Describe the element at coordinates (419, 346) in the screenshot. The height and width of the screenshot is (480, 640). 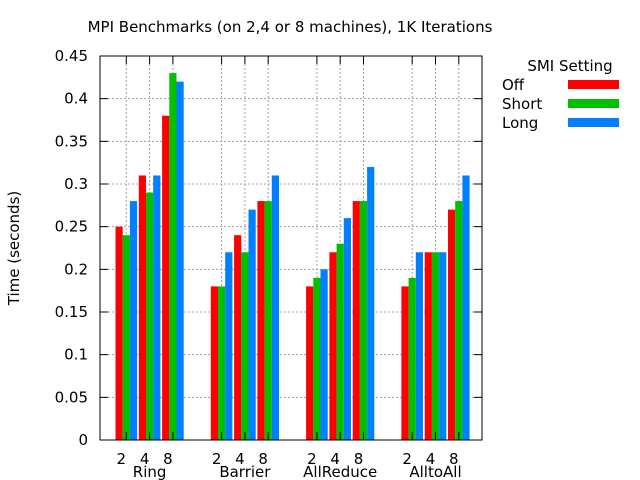
I see `bar-alltoall-2-long` at that location.